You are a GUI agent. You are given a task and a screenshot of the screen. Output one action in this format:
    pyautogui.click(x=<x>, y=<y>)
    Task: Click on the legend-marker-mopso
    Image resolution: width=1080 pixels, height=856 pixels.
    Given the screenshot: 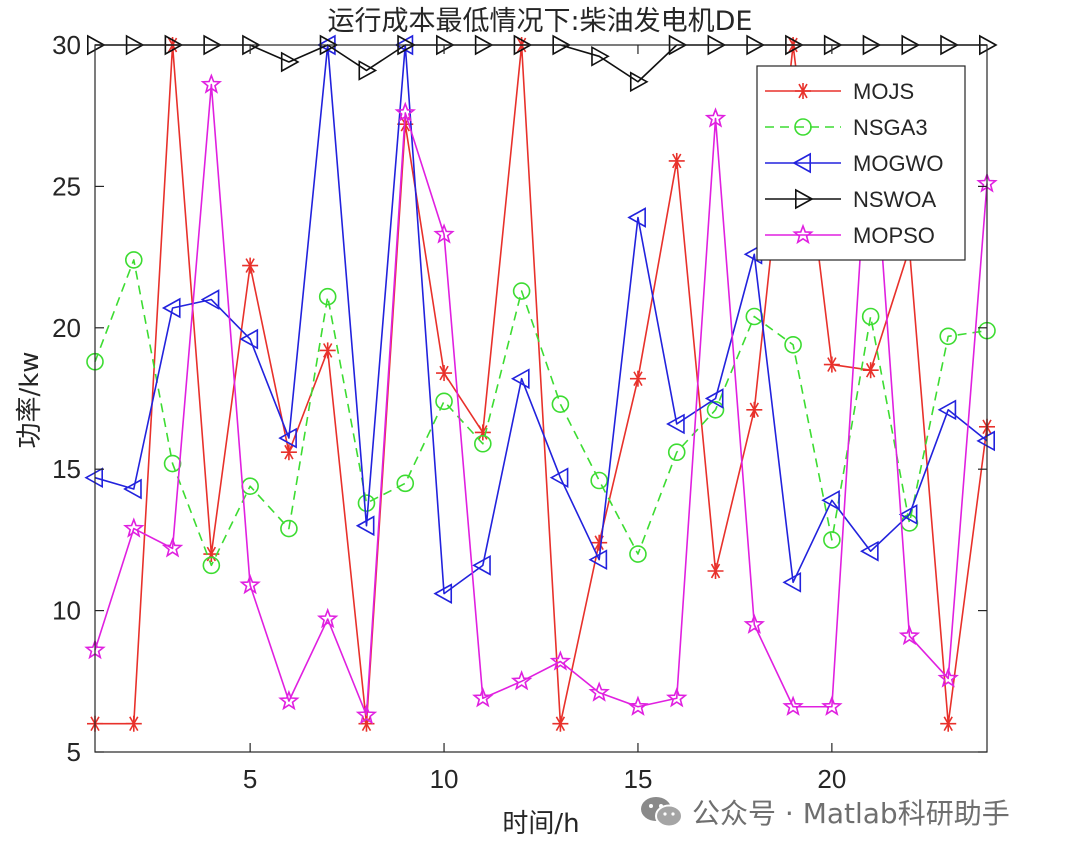 What is the action you would take?
    pyautogui.click(x=803, y=234)
    